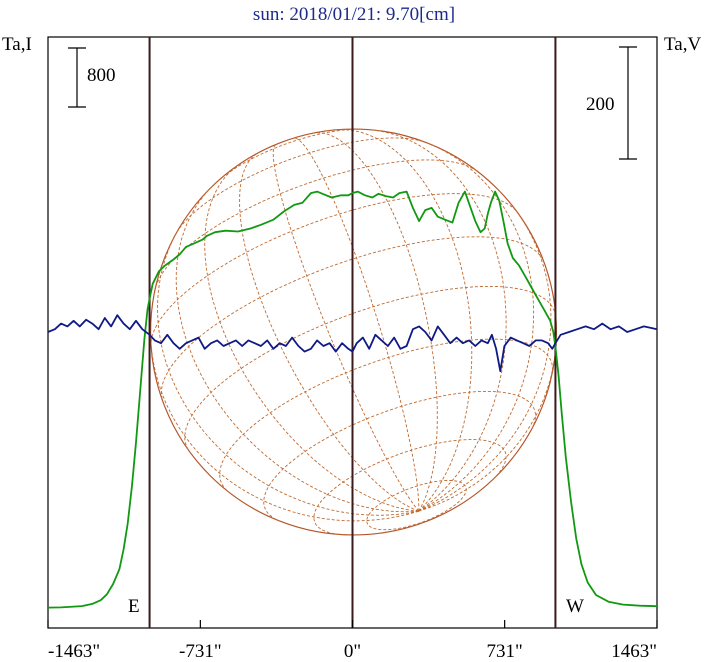 This screenshot has height=662, width=708. I want to click on left-scale-bar: 800, so click(92, 77).